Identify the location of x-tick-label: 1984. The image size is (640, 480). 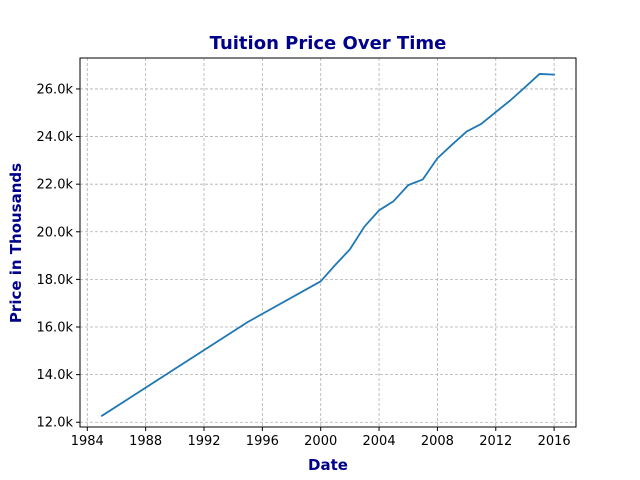
(87, 441).